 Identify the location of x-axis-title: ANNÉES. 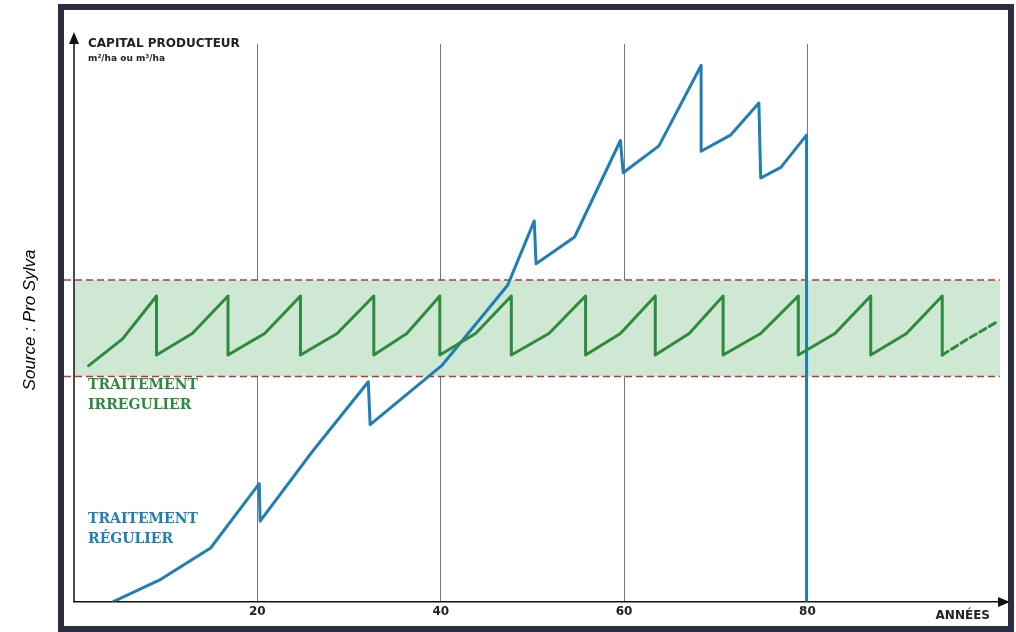
(962, 614).